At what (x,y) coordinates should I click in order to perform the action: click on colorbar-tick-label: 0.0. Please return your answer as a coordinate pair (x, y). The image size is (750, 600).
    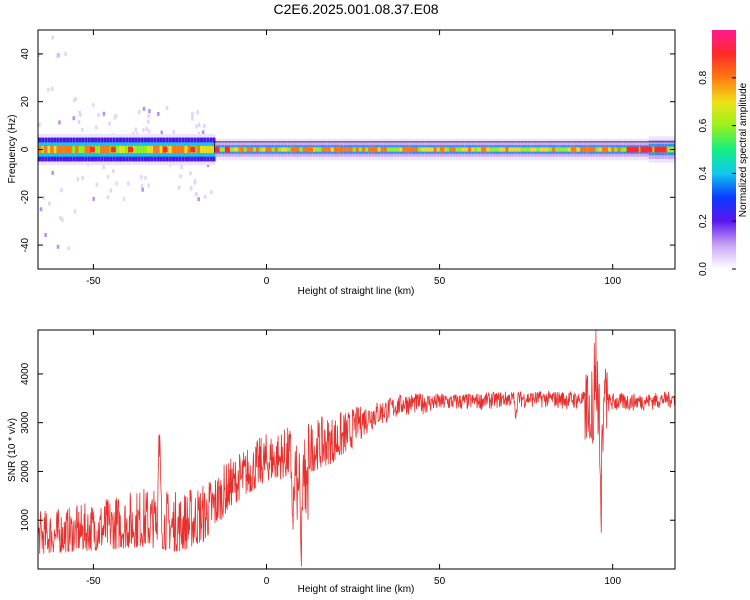
    Looking at the image, I should click on (703, 269).